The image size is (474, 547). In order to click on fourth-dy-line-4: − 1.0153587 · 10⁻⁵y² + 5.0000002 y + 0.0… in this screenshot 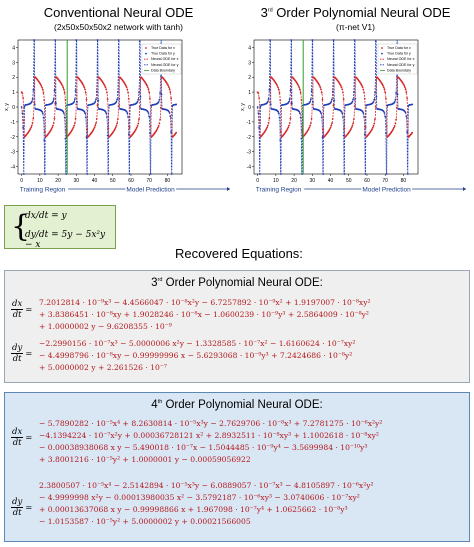, I will do `click(145, 521)`.